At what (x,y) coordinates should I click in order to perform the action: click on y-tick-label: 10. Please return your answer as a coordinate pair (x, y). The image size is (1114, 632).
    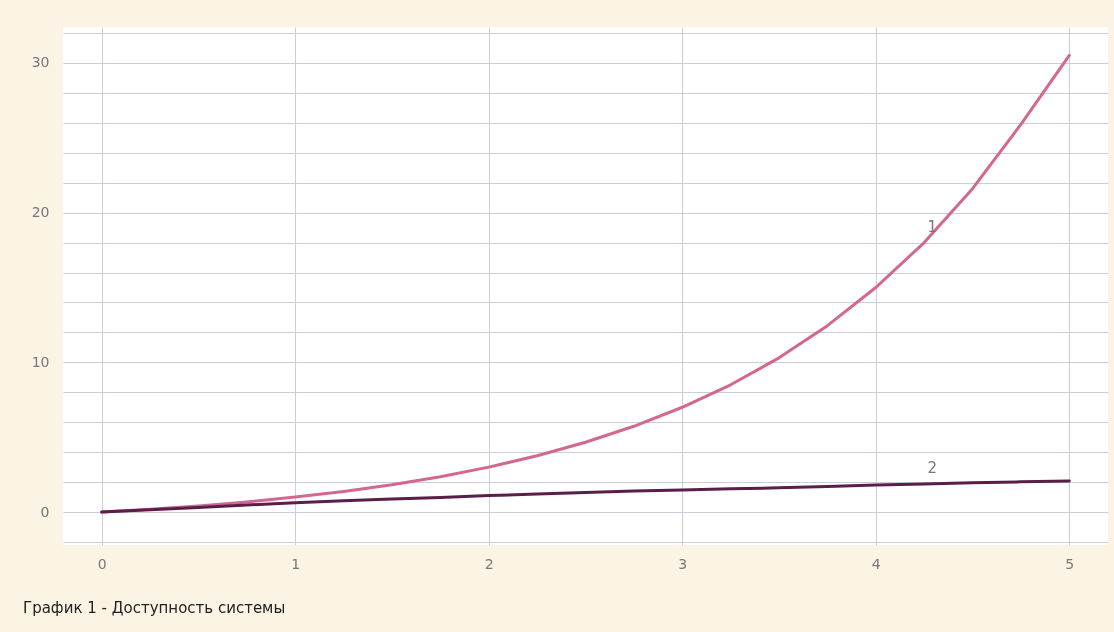
    Looking at the image, I should click on (40, 361).